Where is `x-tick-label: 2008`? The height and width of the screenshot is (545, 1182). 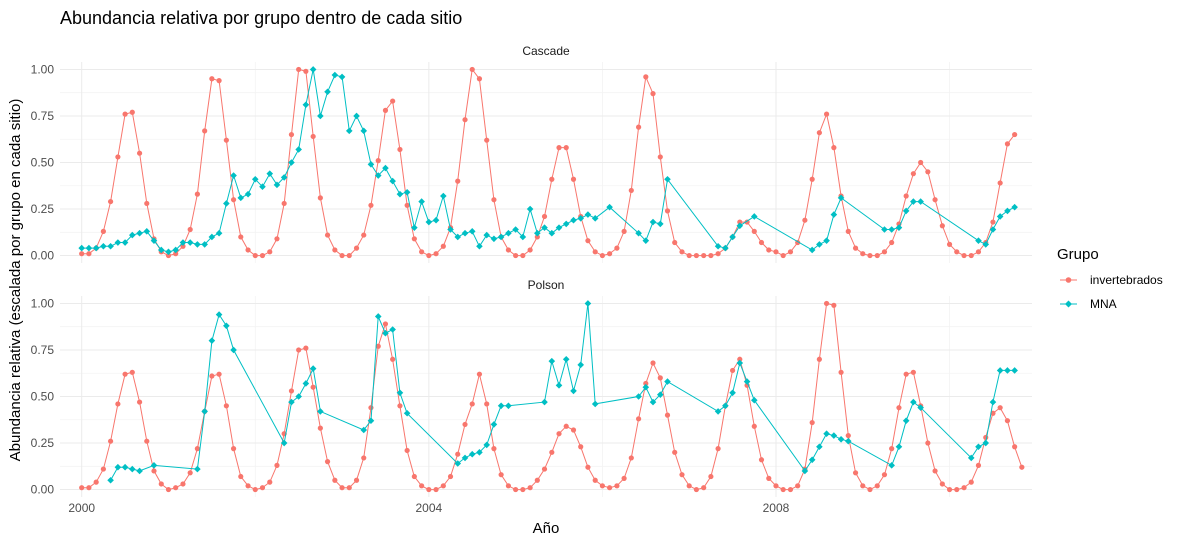
x-tick-label: 2008 is located at coordinates (776, 508).